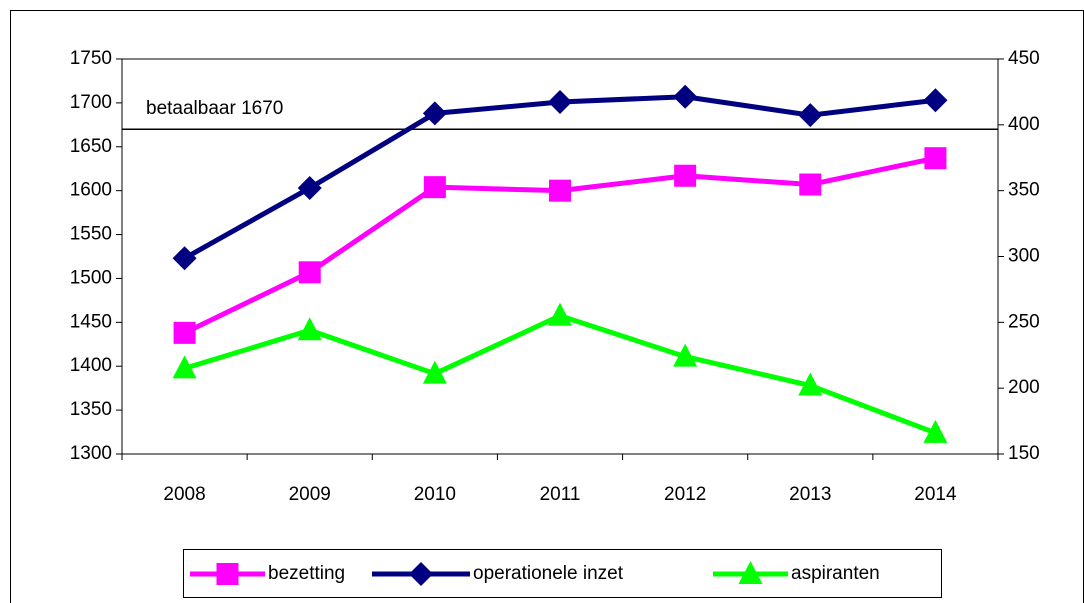  Describe the element at coordinates (835, 573) in the screenshot. I see `legend-label: aspiranten` at that location.